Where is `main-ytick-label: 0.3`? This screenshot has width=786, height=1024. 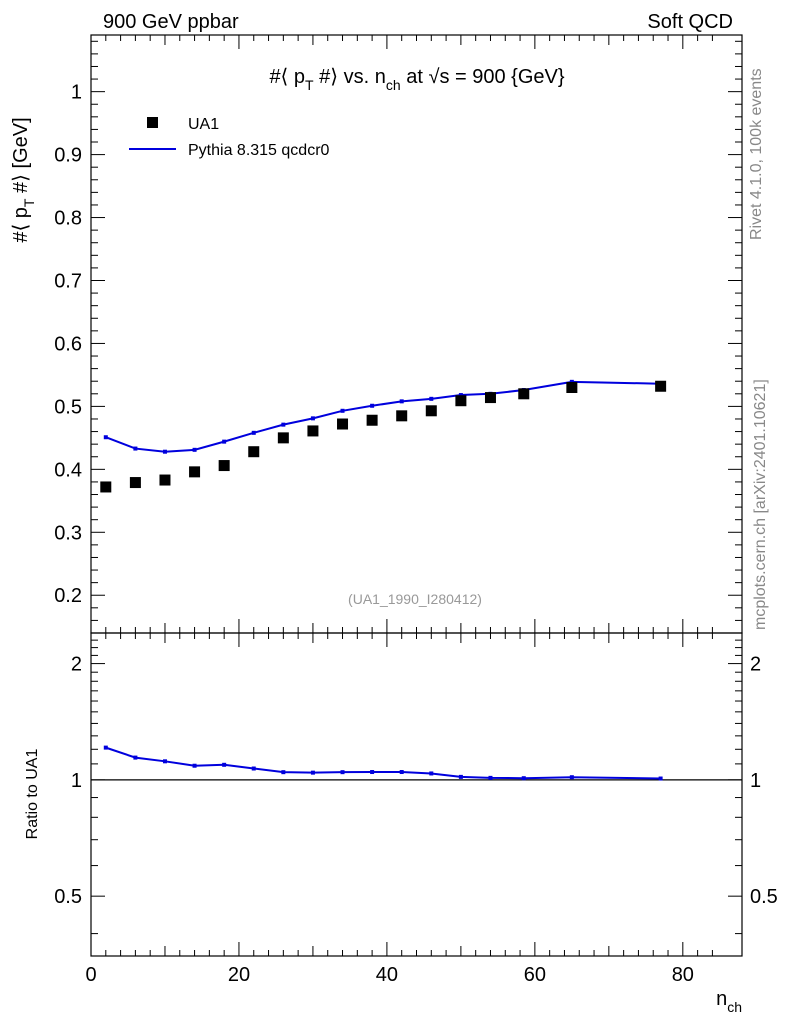 main-ytick-label: 0.3 is located at coordinates (68, 533).